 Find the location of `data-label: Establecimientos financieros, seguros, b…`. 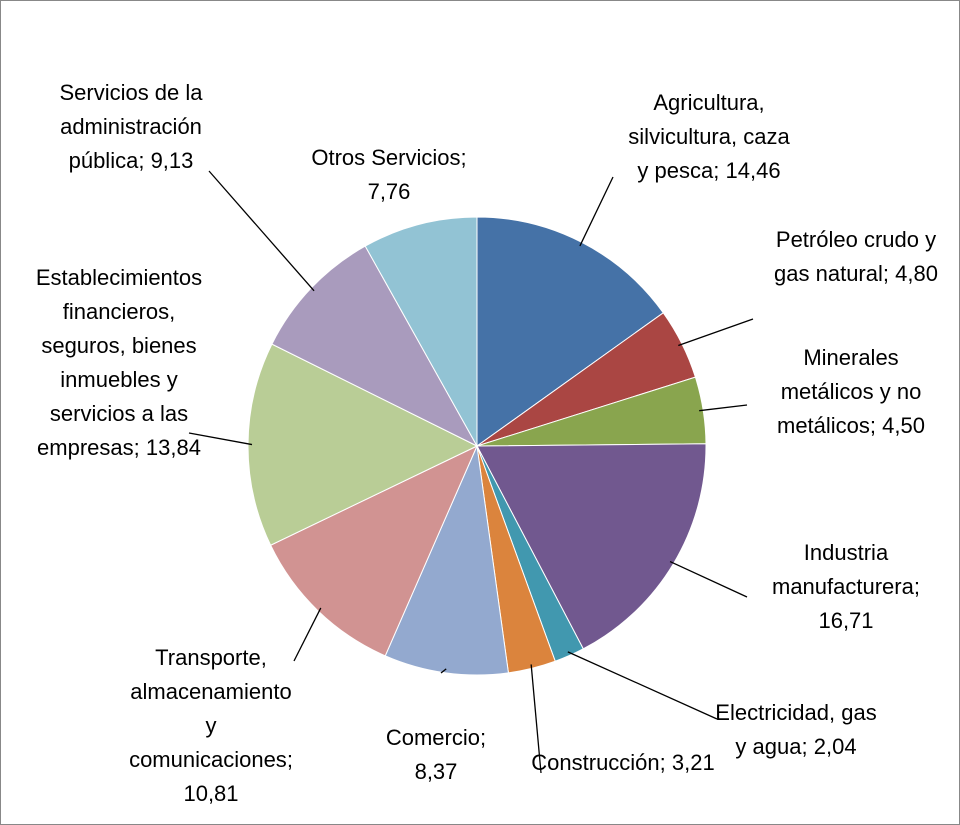

data-label: Establecimientos financieros, seguros, b… is located at coordinates (119, 363).